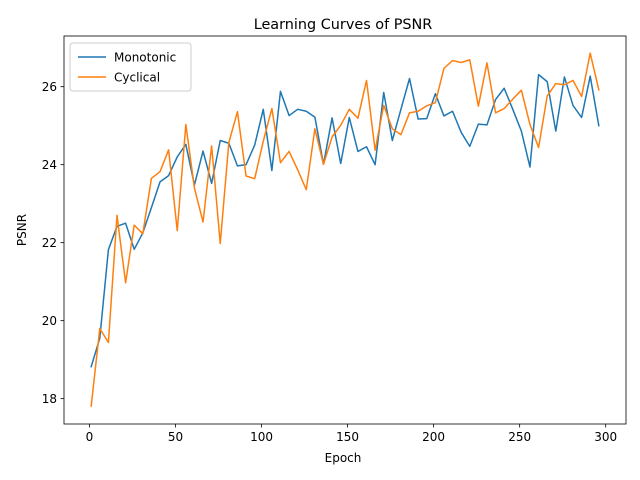 Image resolution: width=640 pixels, height=480 pixels. I want to click on x-tick-label: 0, so click(90, 437).